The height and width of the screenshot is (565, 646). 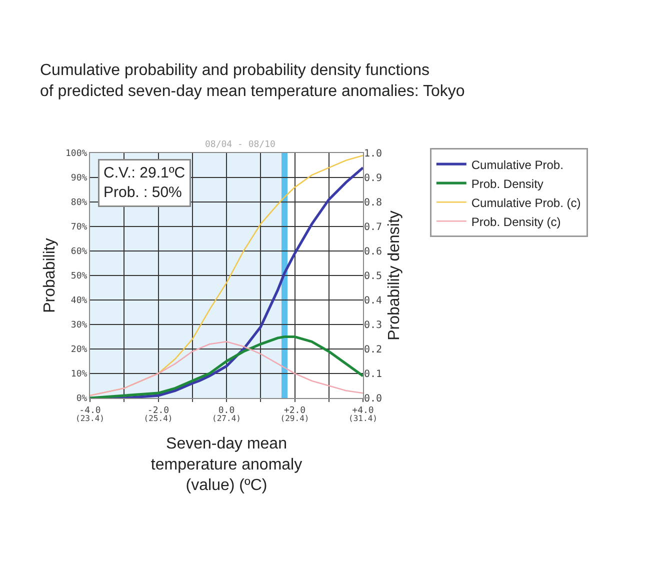 What do you see at coordinates (373, 399) in the screenshot?
I see `y2-tick-label: 0.0` at bounding box center [373, 399].